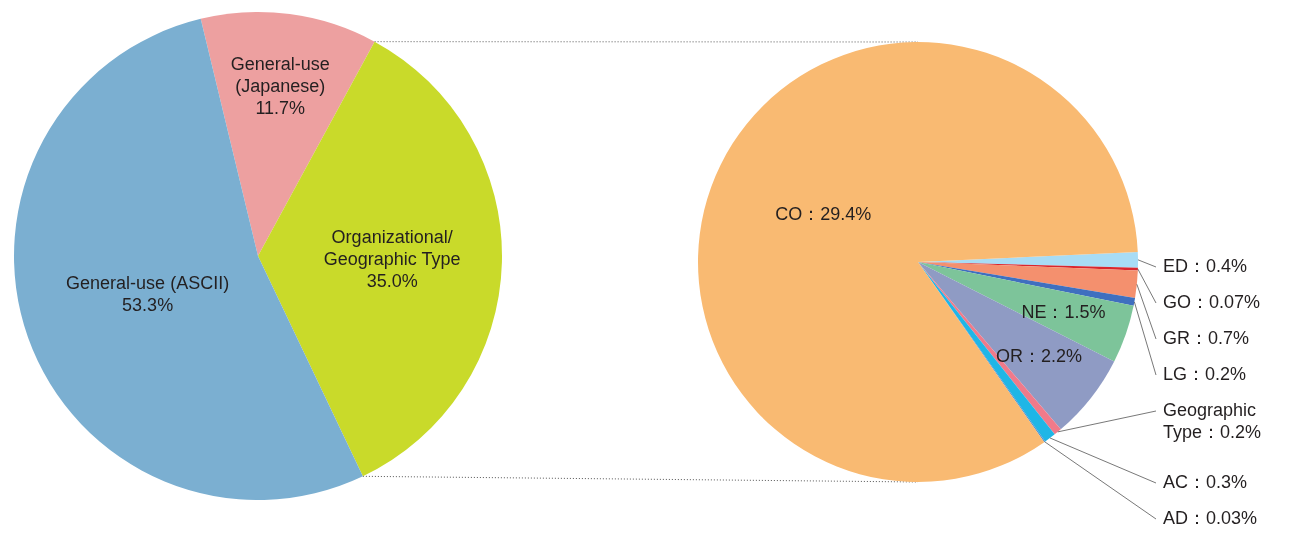 This screenshot has width=1290, height=533. What do you see at coordinates (280, 107) in the screenshot?
I see `data-label: 11.7%` at bounding box center [280, 107].